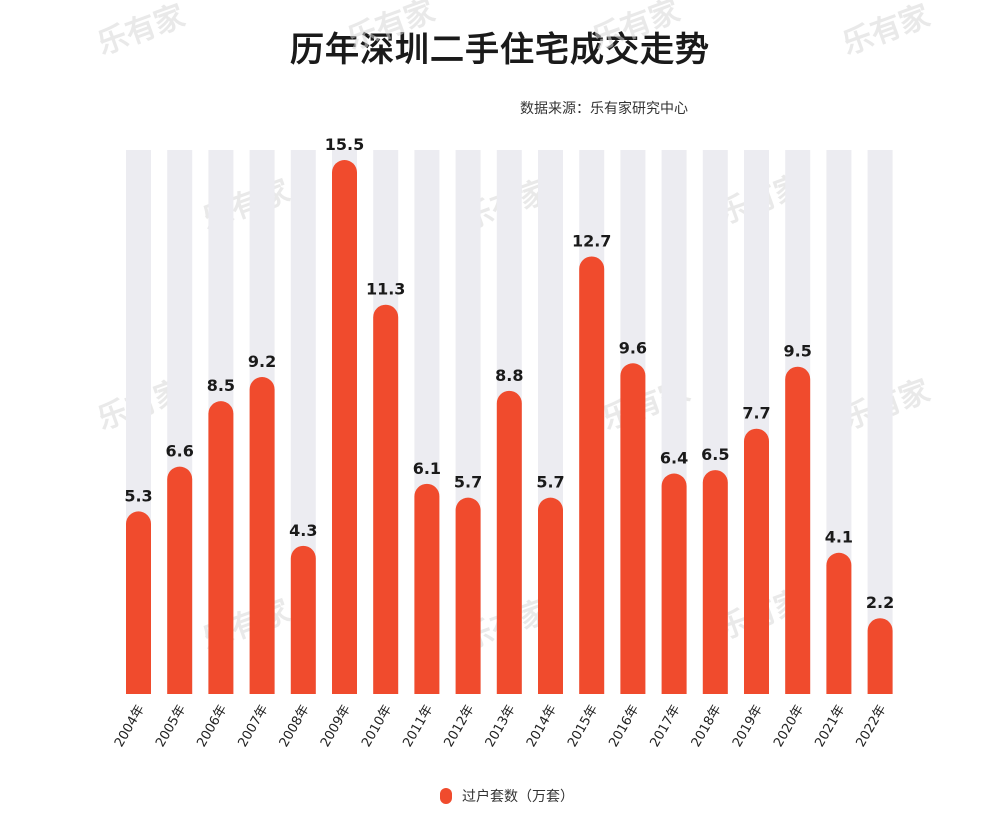 The image size is (1000, 827). I want to click on x-tick-label: 2013年, so click(501, 726).